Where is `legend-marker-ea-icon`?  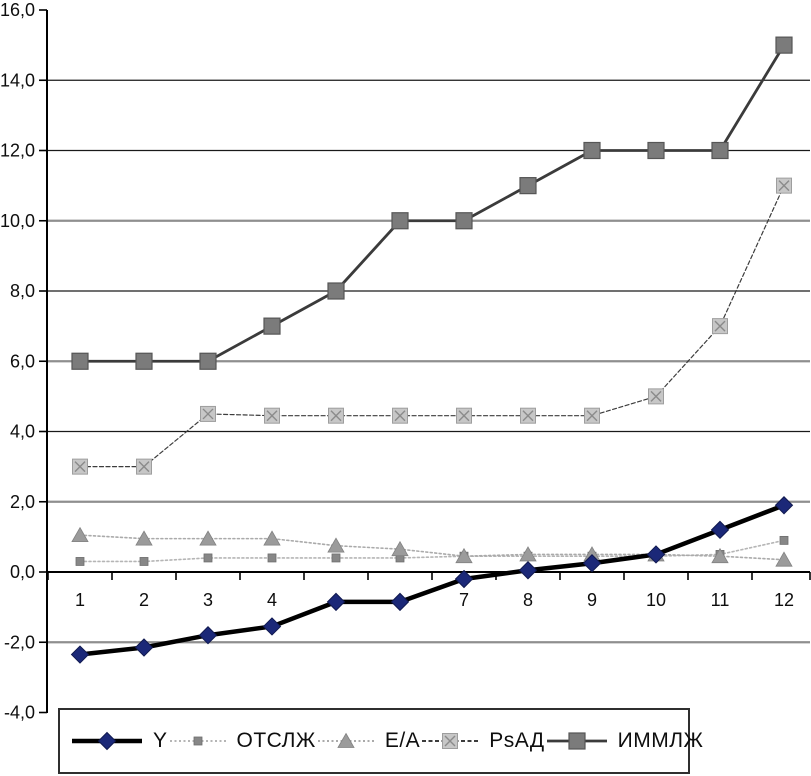
legend-marker-ea-icon is located at coordinates (345, 740).